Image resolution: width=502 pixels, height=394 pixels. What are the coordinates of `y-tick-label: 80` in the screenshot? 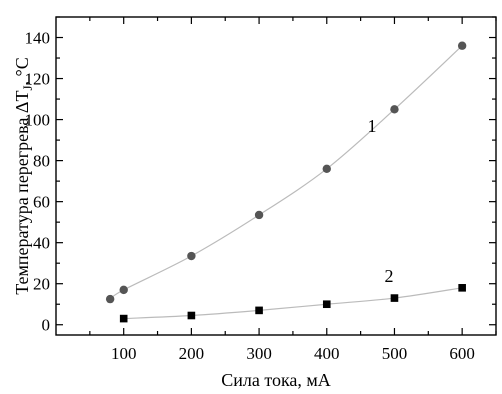 It's located at (41, 161).